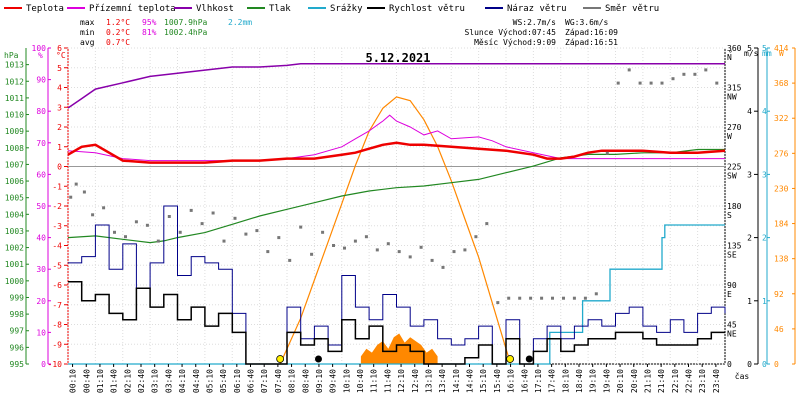 The image size is (800, 400). What do you see at coordinates (251, 381) in the screenshot?
I see `time-tick-label: 06:40` at bounding box center [251, 381].